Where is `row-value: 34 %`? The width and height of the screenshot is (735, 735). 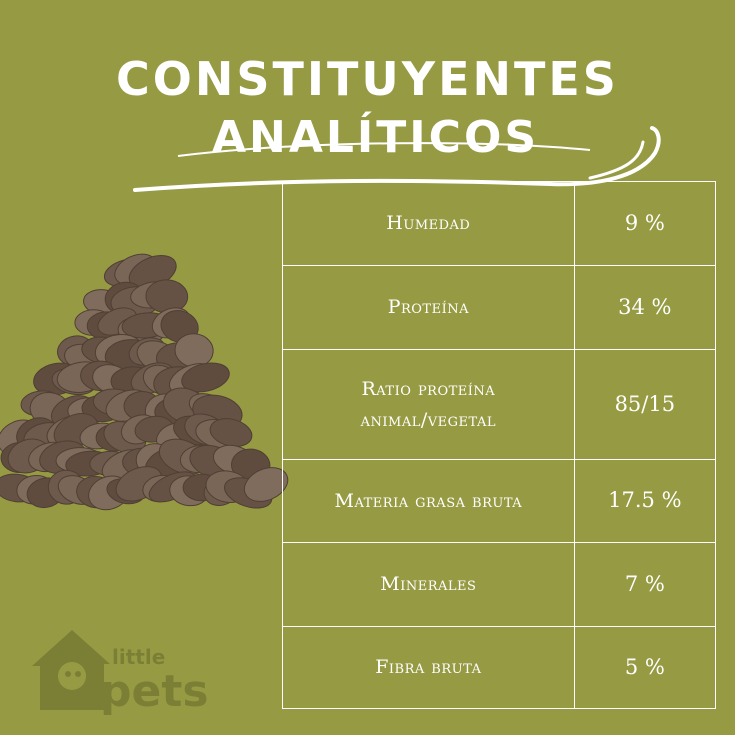
row-value: 34 % is located at coordinates (645, 307).